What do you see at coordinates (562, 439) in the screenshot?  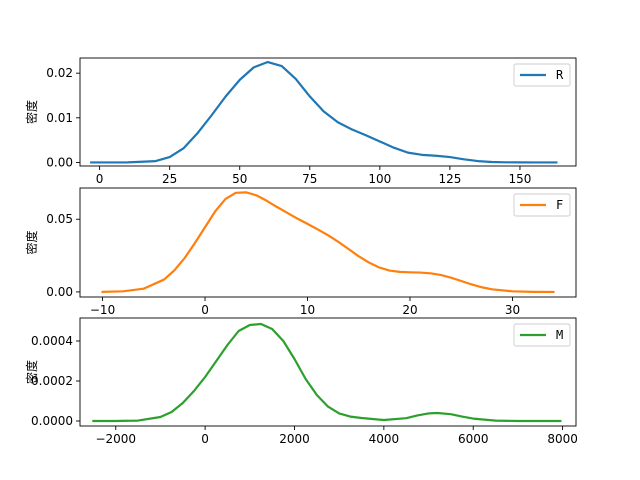 I see `x-tick-label: 8000` at bounding box center [562, 439].